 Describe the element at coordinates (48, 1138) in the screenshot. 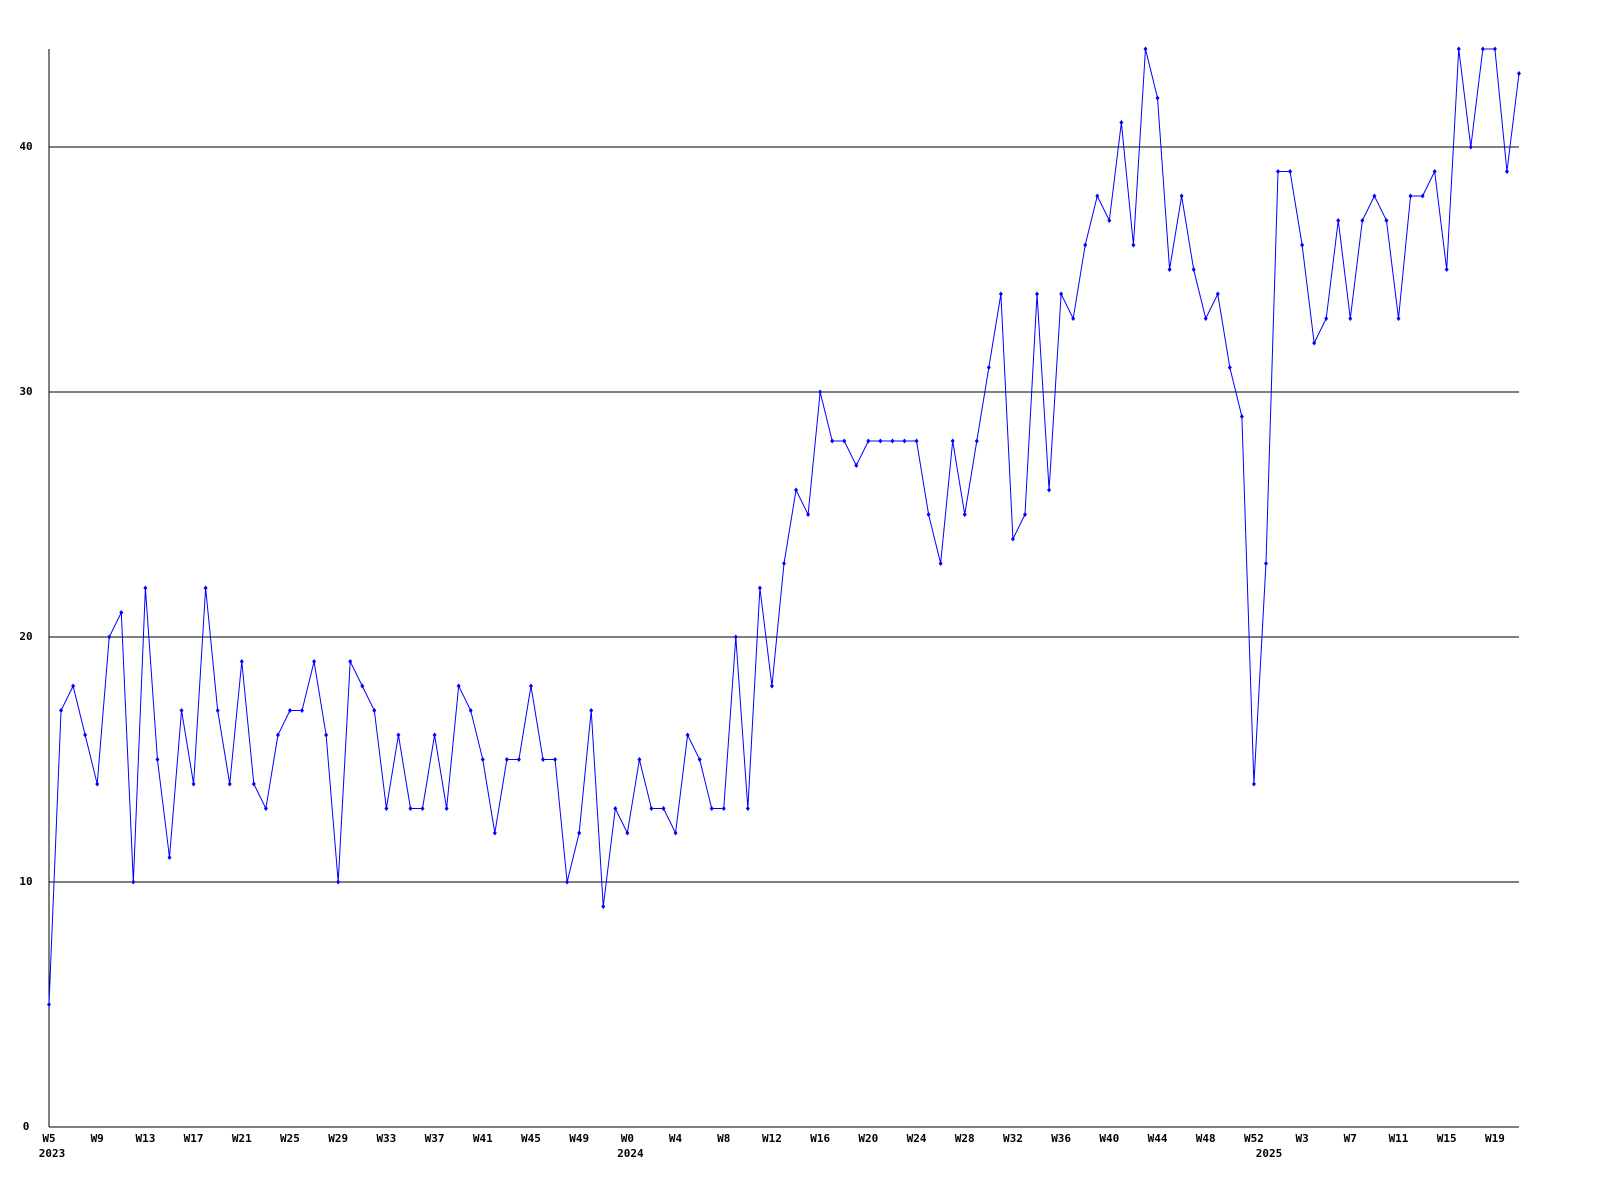

I see `x-tick-label: W5` at that location.